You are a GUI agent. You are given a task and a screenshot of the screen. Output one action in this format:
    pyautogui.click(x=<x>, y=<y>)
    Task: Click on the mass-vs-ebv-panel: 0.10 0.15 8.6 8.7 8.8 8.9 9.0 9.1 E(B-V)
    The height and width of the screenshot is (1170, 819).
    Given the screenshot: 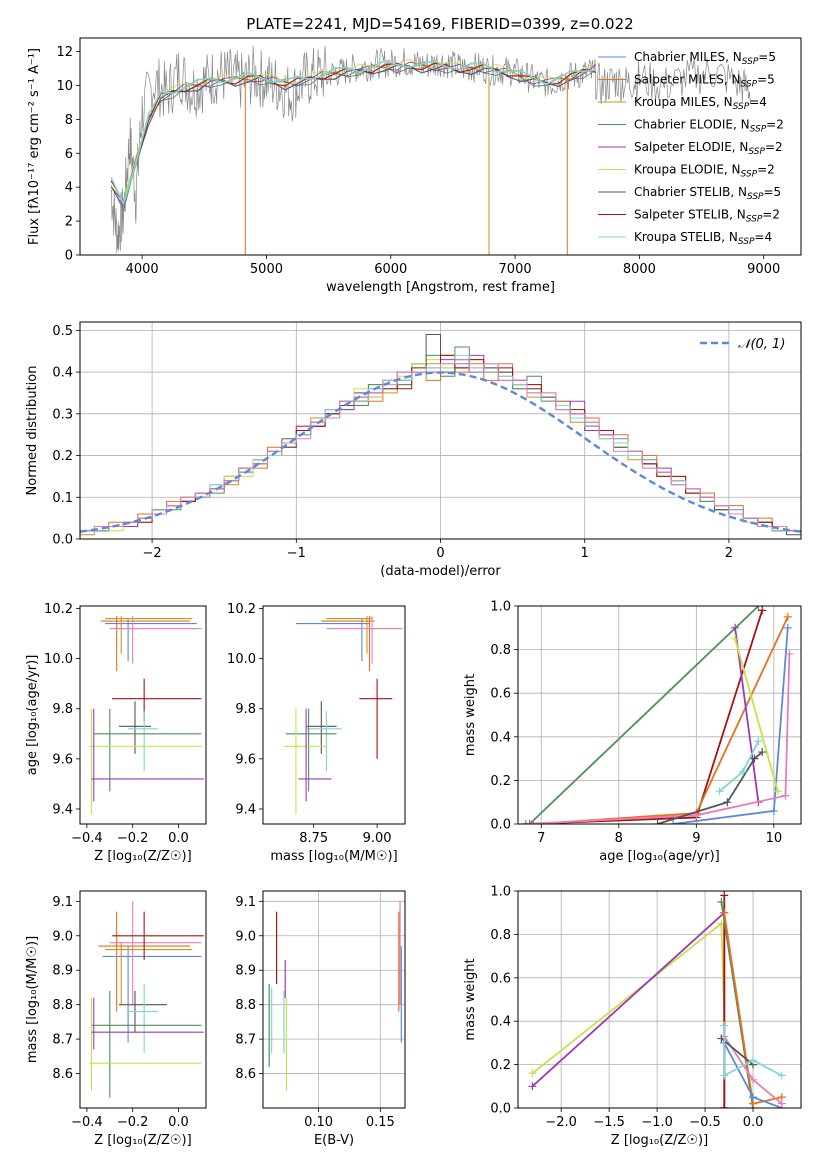 What is the action you would take?
    pyautogui.click(x=320, y=1019)
    